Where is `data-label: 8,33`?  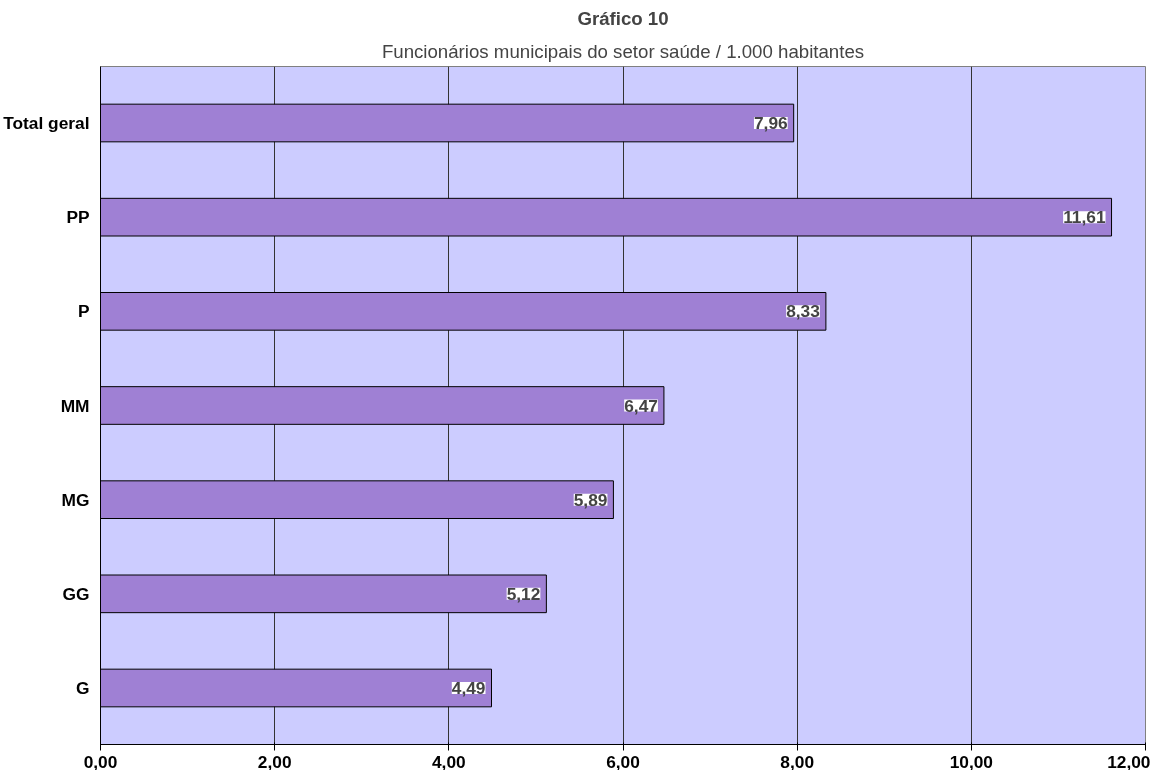
data-label: 8,33 is located at coordinates (803, 311).